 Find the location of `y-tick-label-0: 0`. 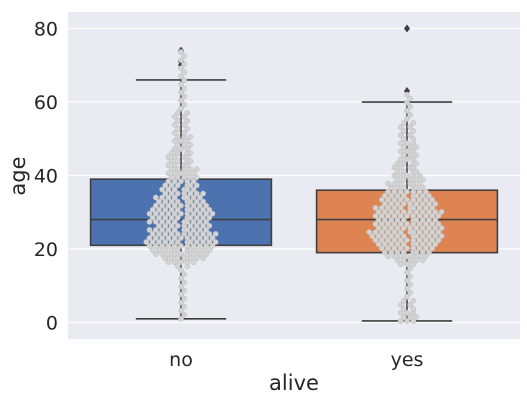

y-tick-label-0: 0 is located at coordinates (52, 323).